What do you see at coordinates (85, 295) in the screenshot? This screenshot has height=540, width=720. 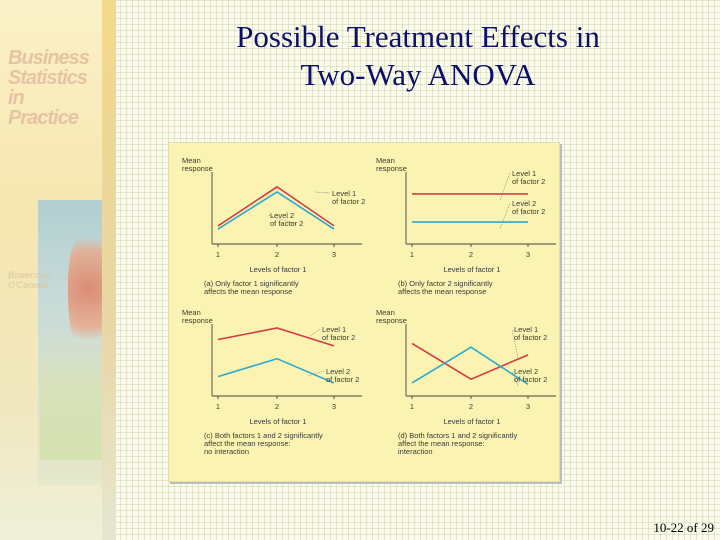 I see `cover-photo-red` at bounding box center [85, 295].